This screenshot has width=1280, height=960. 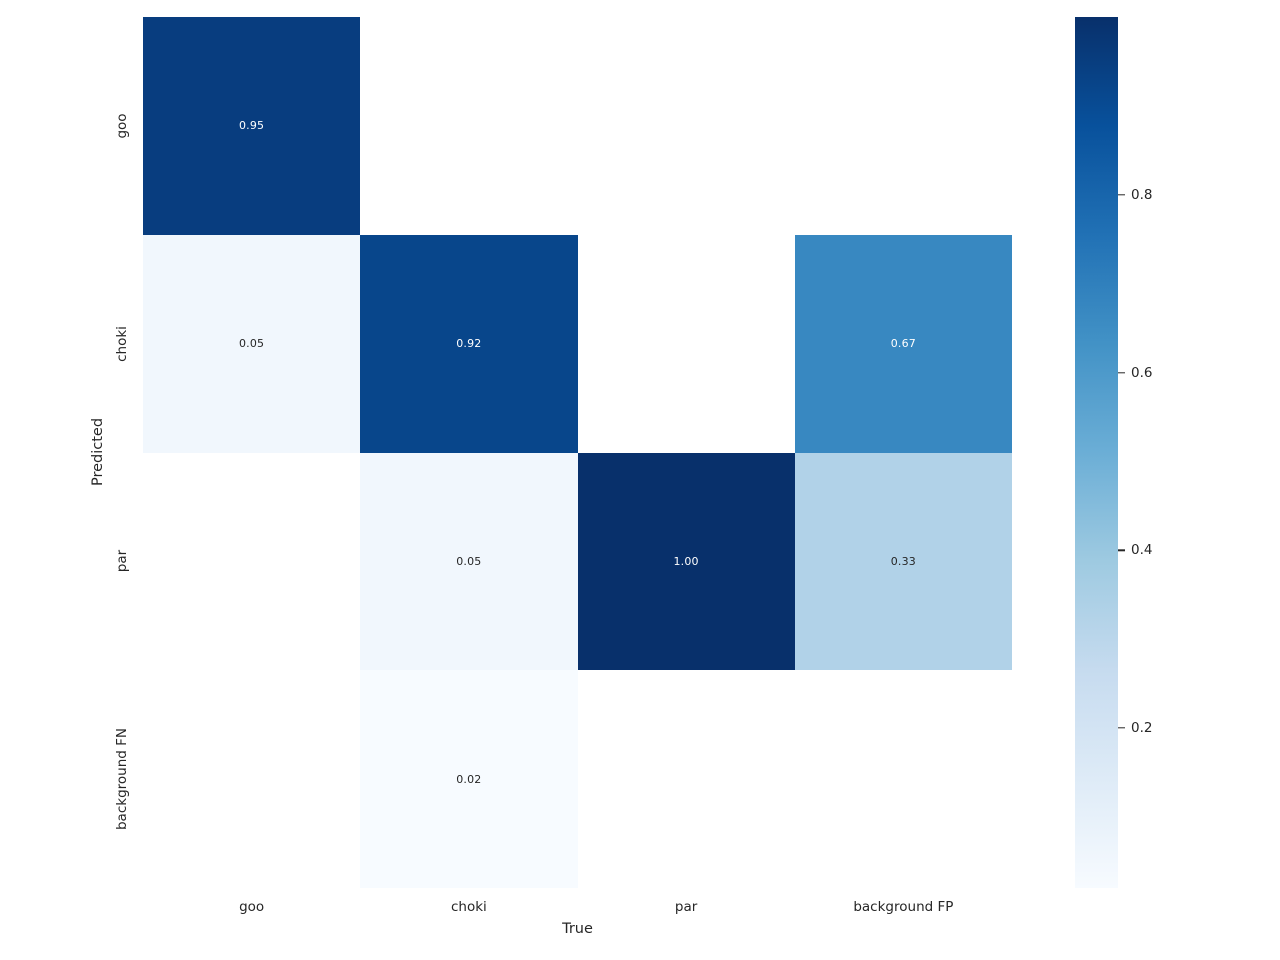 What do you see at coordinates (1142, 550) in the screenshot?
I see `colorbar-tick-label: 0.4` at bounding box center [1142, 550].